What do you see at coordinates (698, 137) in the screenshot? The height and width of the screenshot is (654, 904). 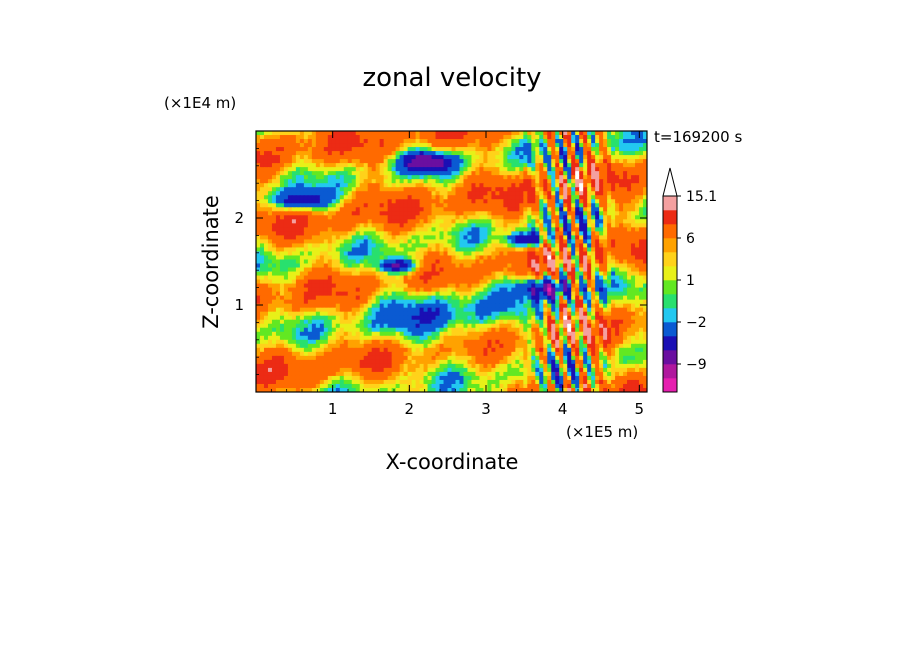 I see `time-label: t=169200 s` at bounding box center [698, 137].